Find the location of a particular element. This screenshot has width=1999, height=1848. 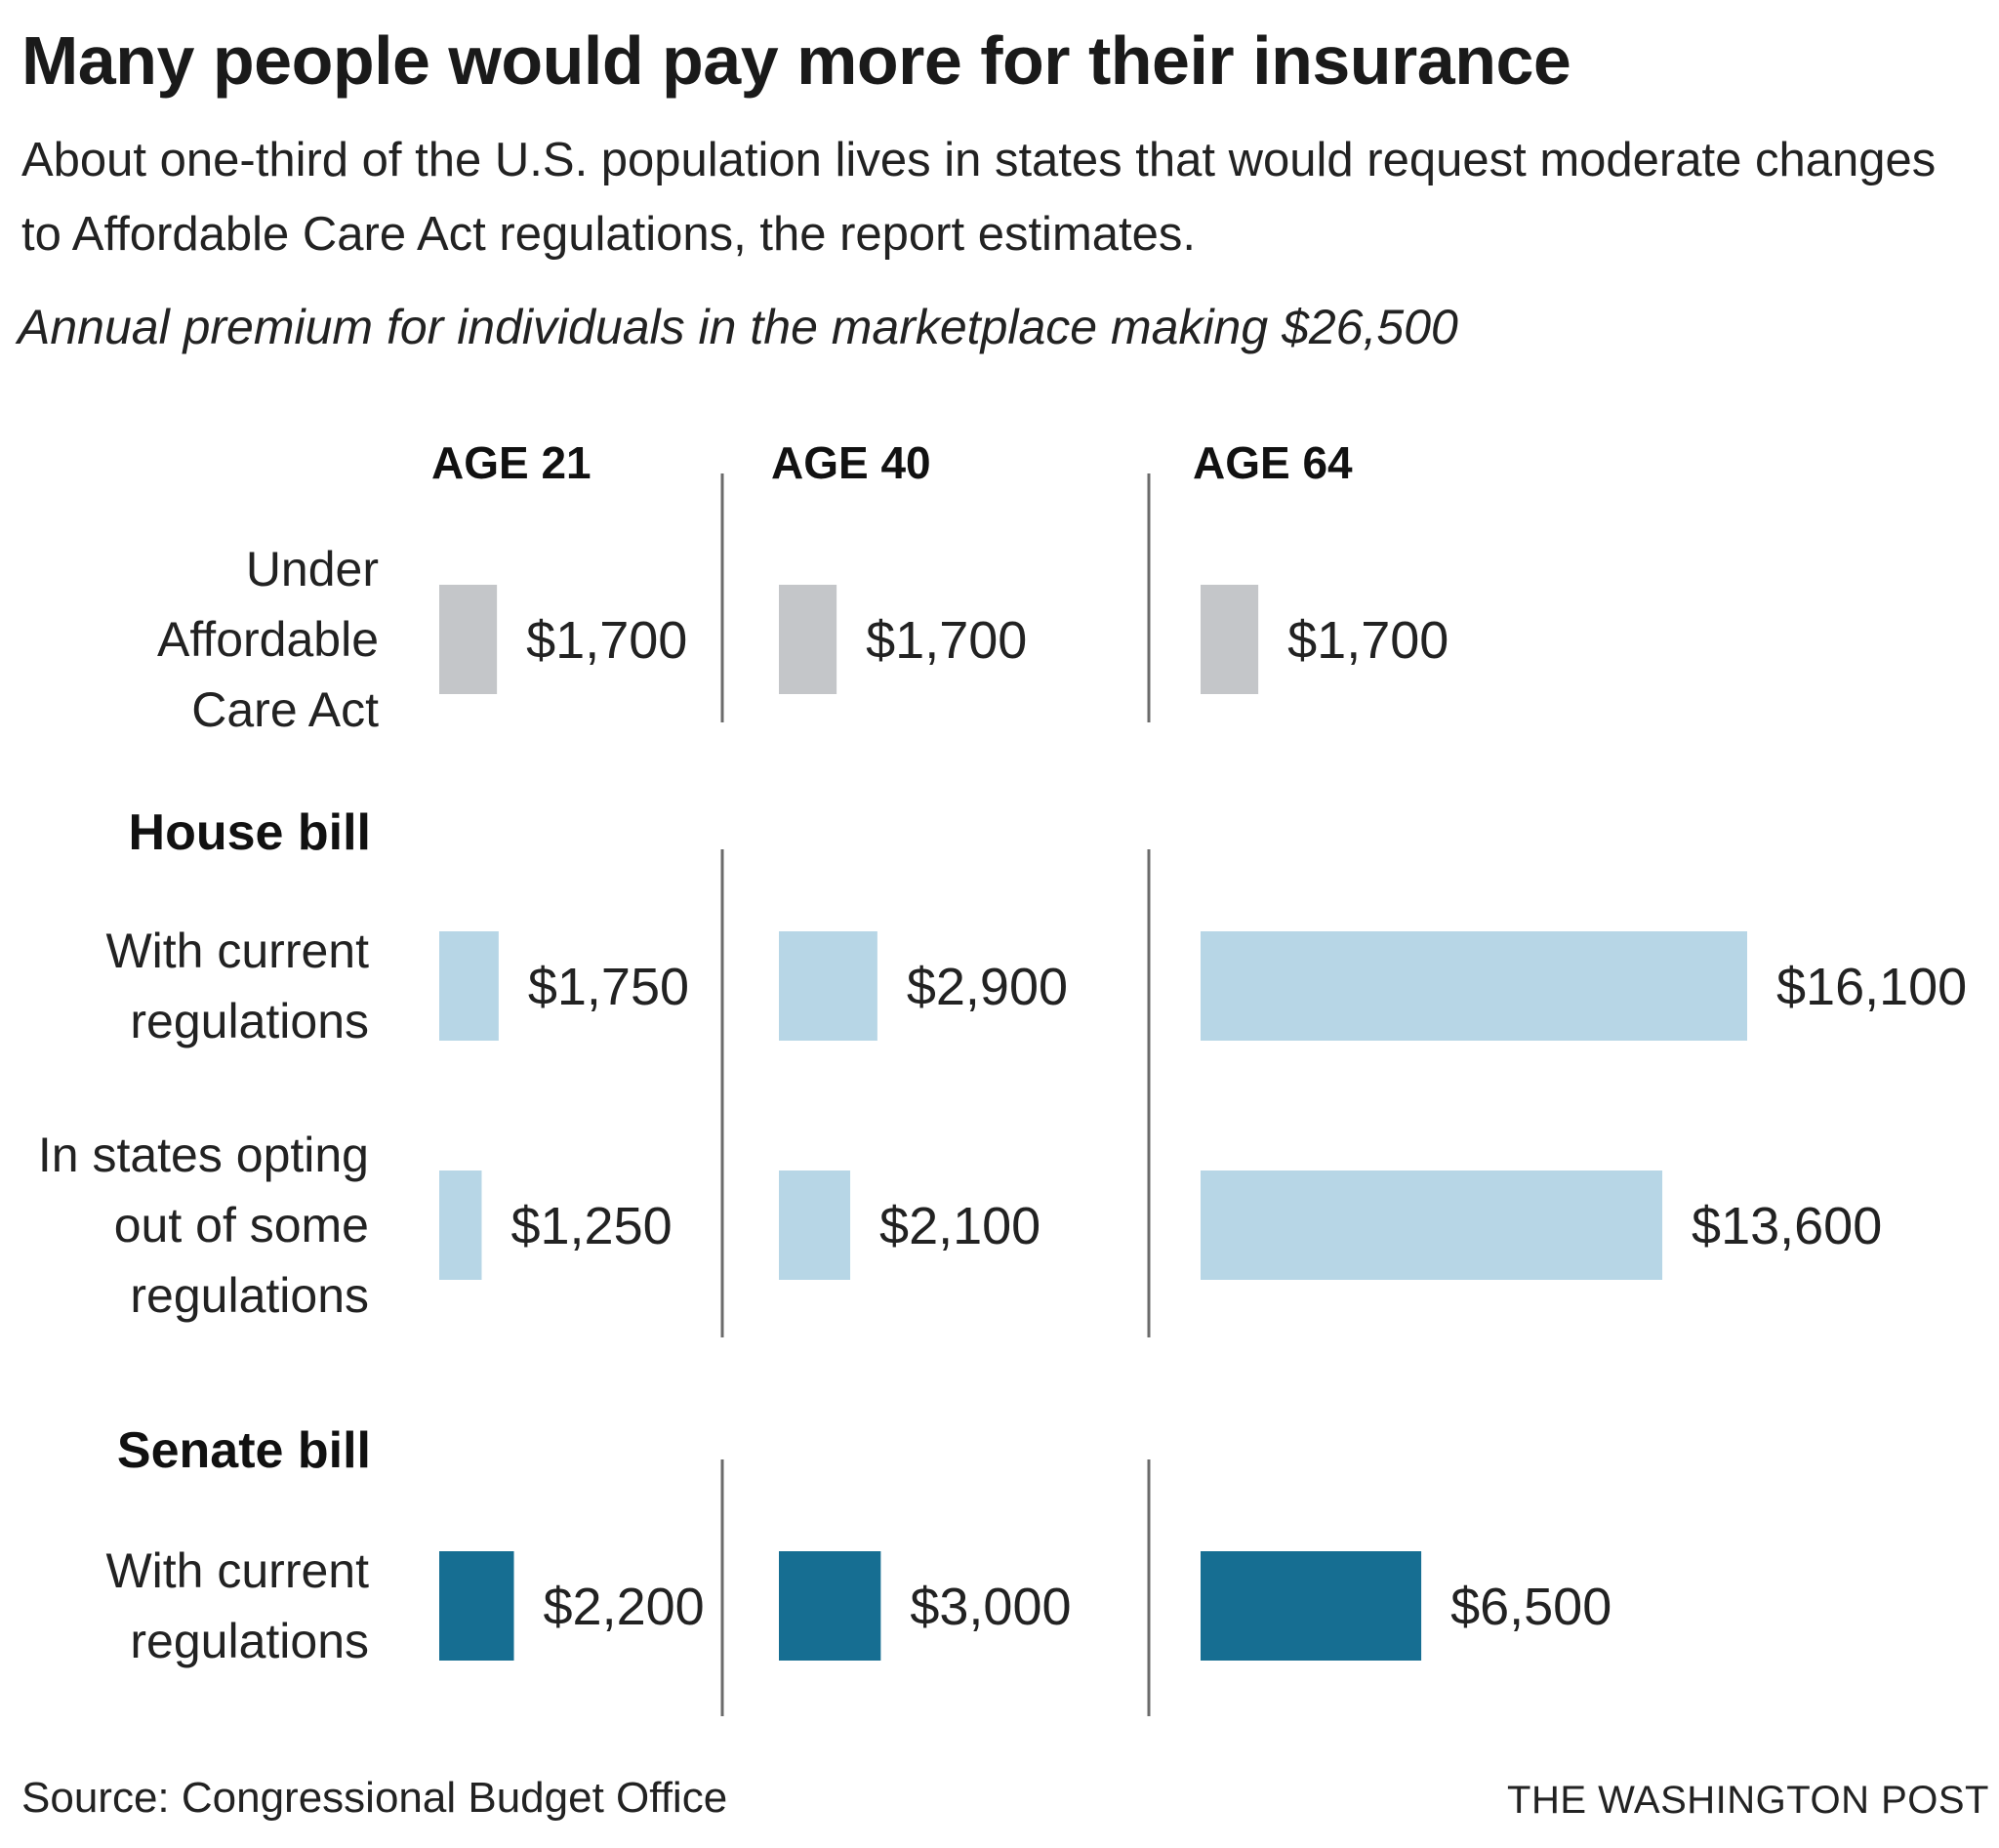

data-label: $2,100 is located at coordinates (959, 1226).